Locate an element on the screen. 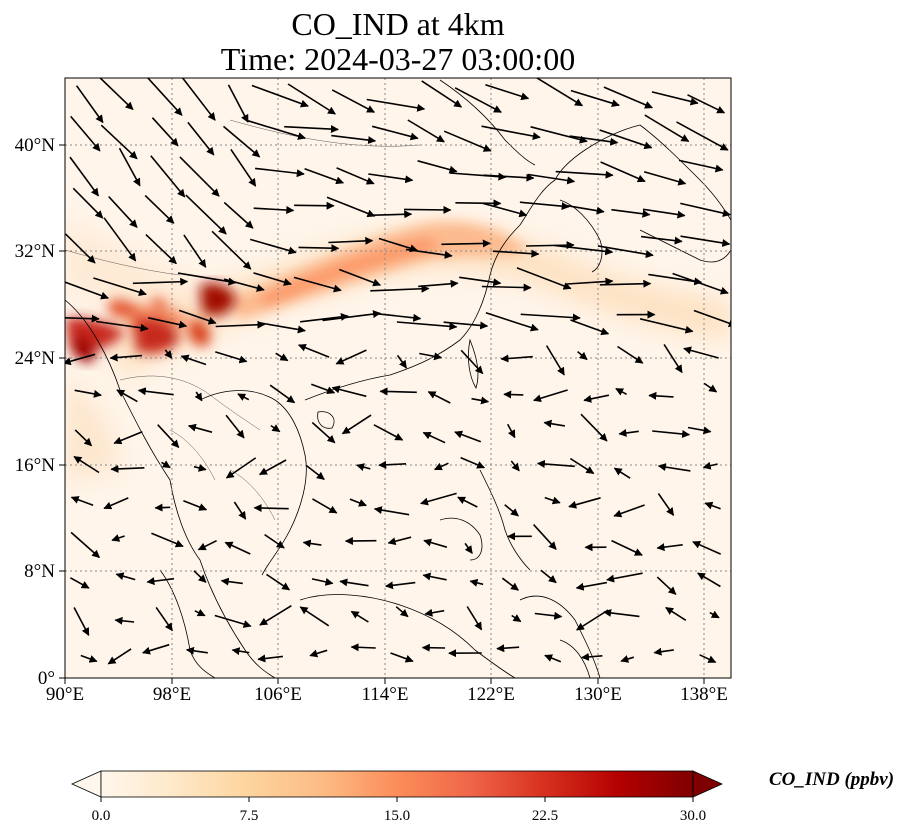  lon-tick-label: 114°E is located at coordinates (385, 694).